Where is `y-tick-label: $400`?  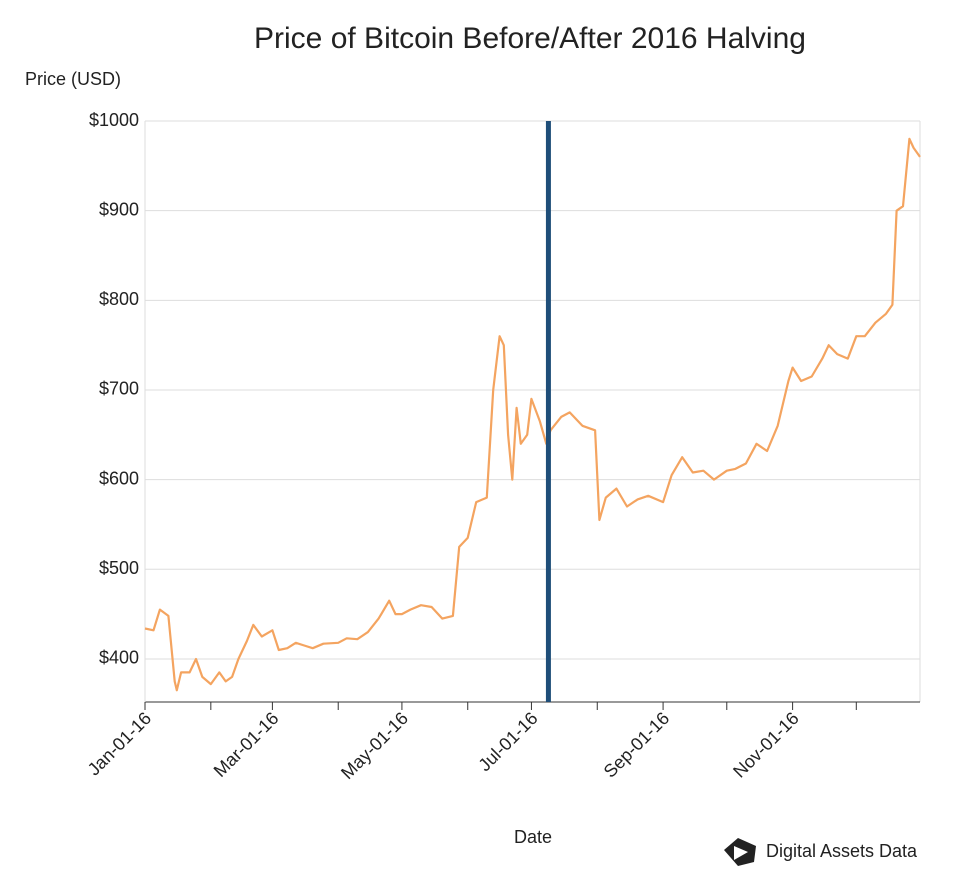 y-tick-label: $400 is located at coordinates (119, 658).